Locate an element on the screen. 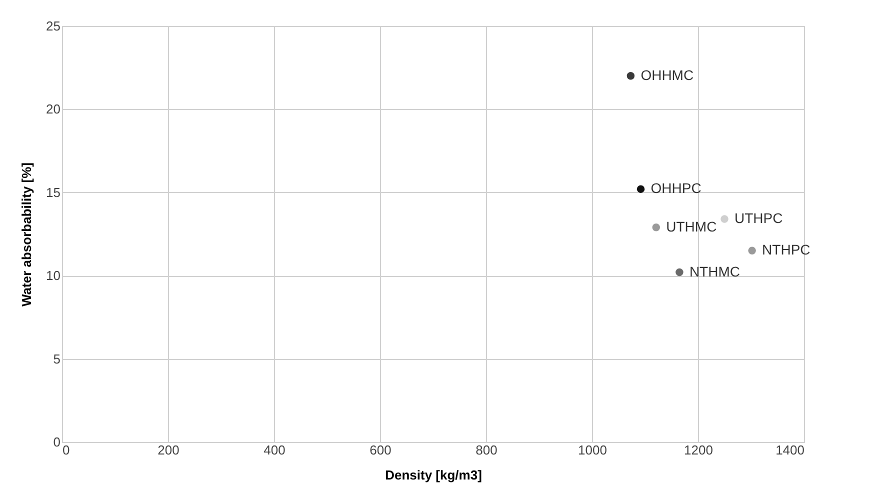 The image size is (874, 502). x-tick-label: 200 is located at coordinates (169, 450).